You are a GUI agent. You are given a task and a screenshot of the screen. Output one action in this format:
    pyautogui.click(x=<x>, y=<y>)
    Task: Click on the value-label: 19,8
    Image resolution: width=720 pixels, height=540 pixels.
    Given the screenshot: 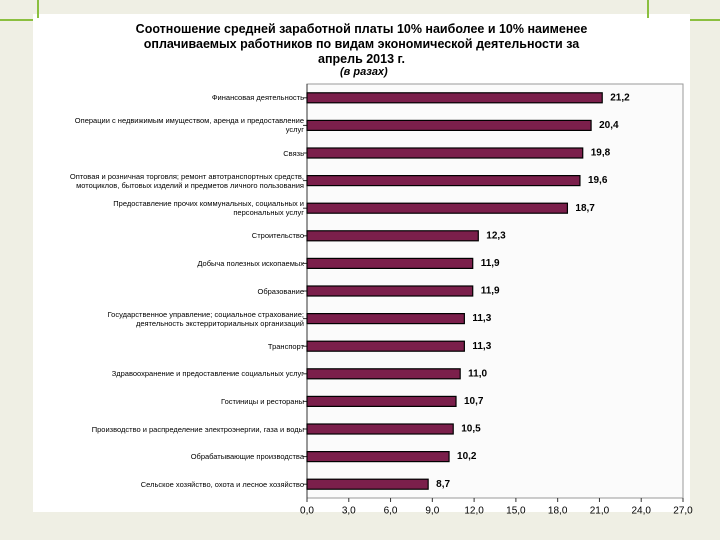 What is the action you would take?
    pyautogui.click(x=601, y=153)
    